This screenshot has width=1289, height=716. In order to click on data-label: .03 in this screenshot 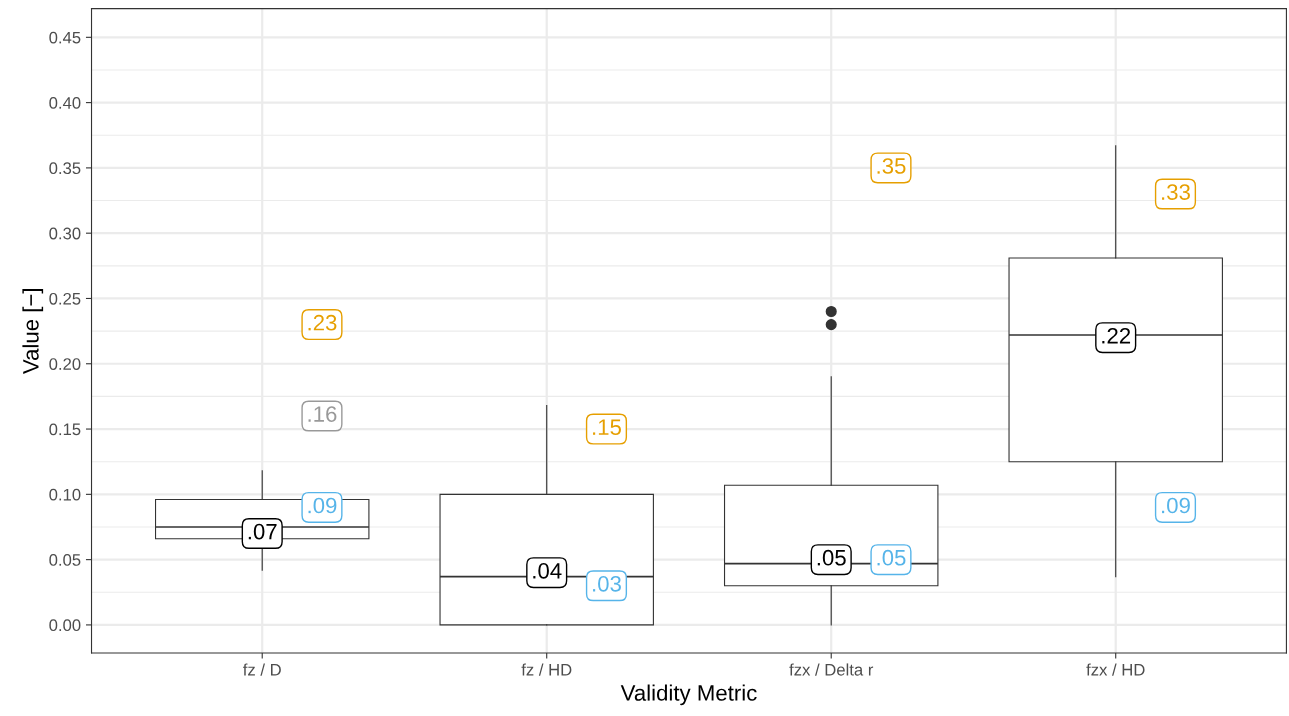, I will do `click(607, 583)`.